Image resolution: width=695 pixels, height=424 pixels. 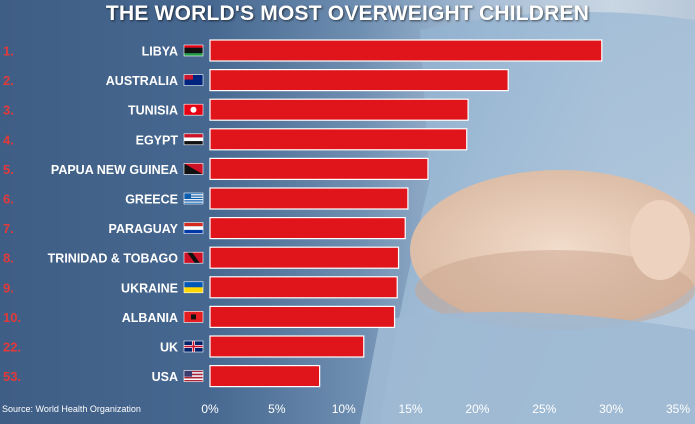 I want to click on rank-label: 8., so click(x=8, y=258).